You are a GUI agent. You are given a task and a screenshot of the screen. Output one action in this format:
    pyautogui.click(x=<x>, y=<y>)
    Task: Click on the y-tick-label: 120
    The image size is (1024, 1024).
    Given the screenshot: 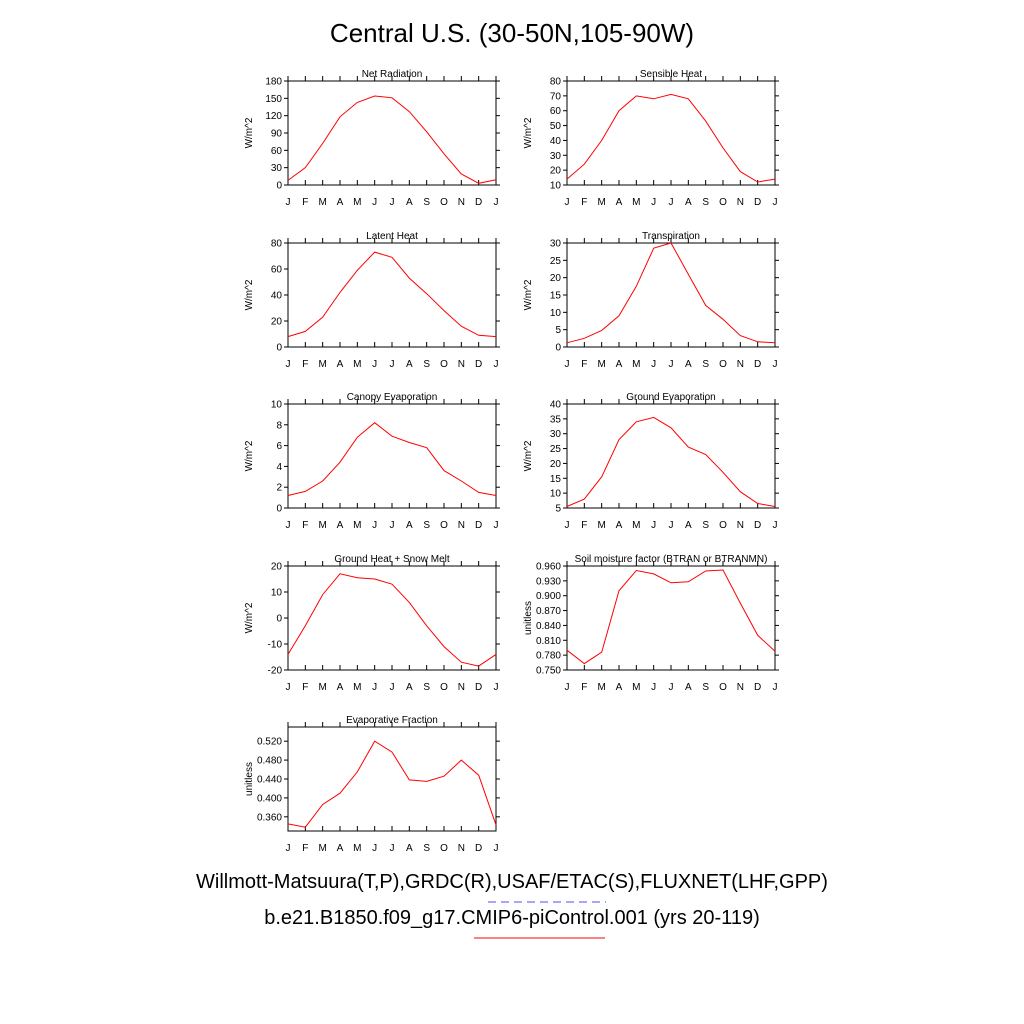 What is the action you would take?
    pyautogui.click(x=273, y=116)
    